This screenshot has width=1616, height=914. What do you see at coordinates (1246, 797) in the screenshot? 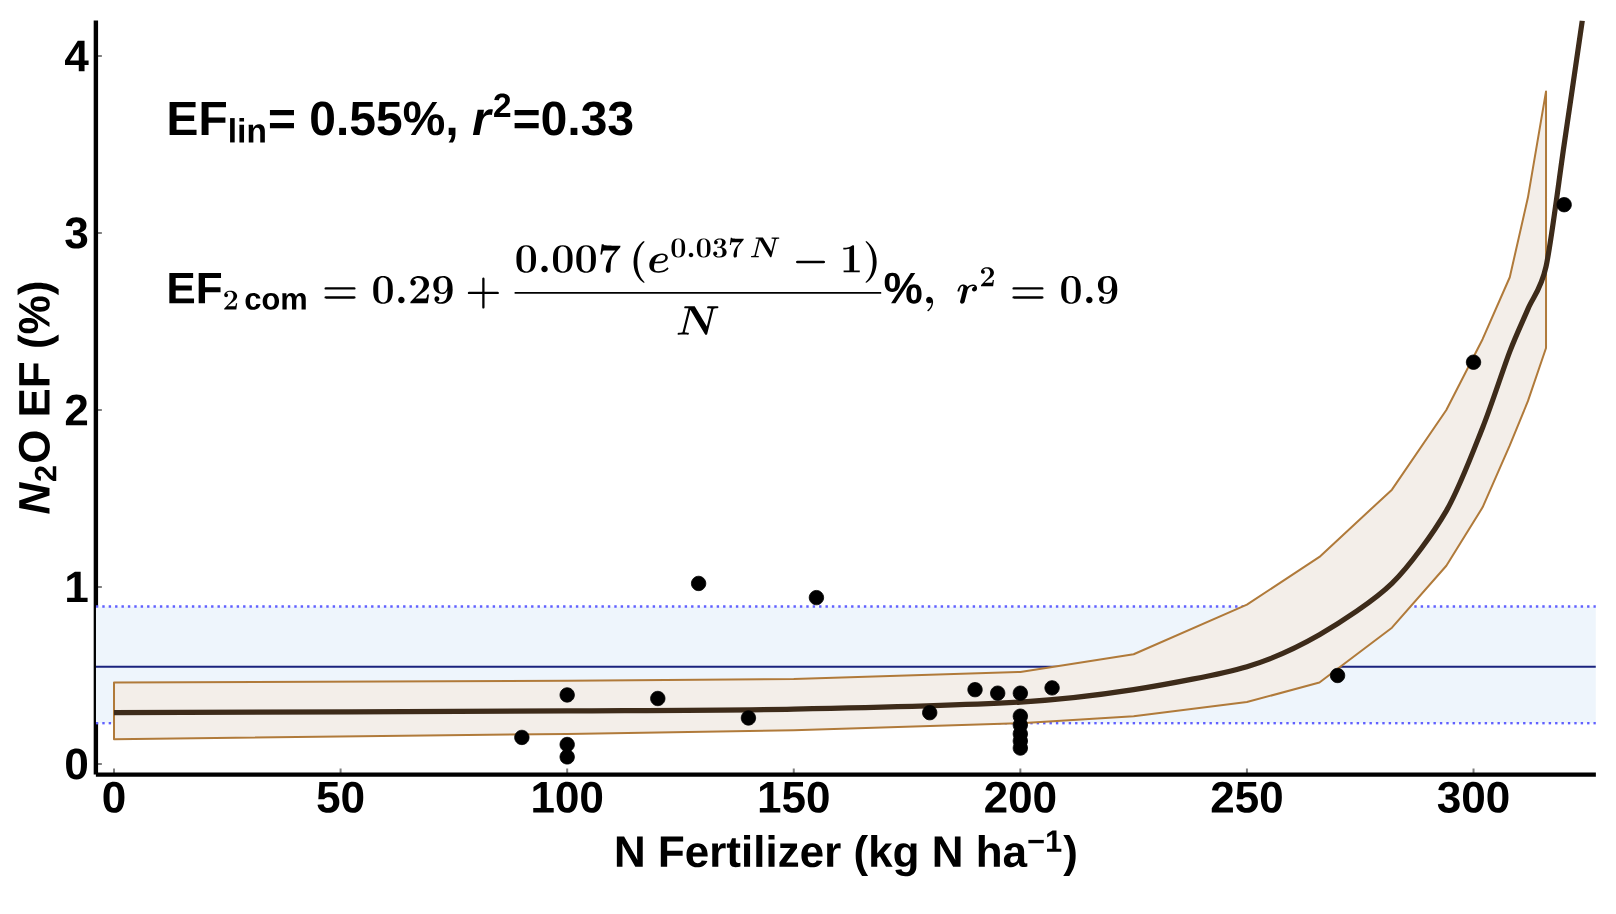
I see `x-tick-label: 250` at bounding box center [1246, 797].